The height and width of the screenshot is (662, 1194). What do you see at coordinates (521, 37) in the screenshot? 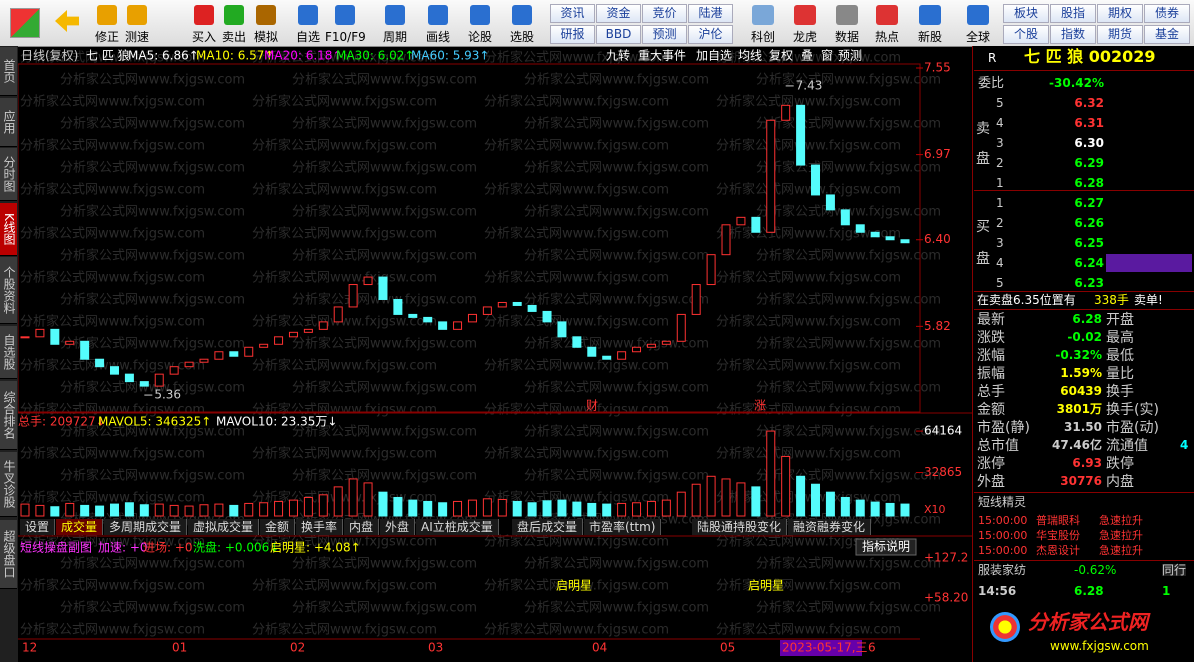
I see `tool-label: 选股` at bounding box center [521, 37].